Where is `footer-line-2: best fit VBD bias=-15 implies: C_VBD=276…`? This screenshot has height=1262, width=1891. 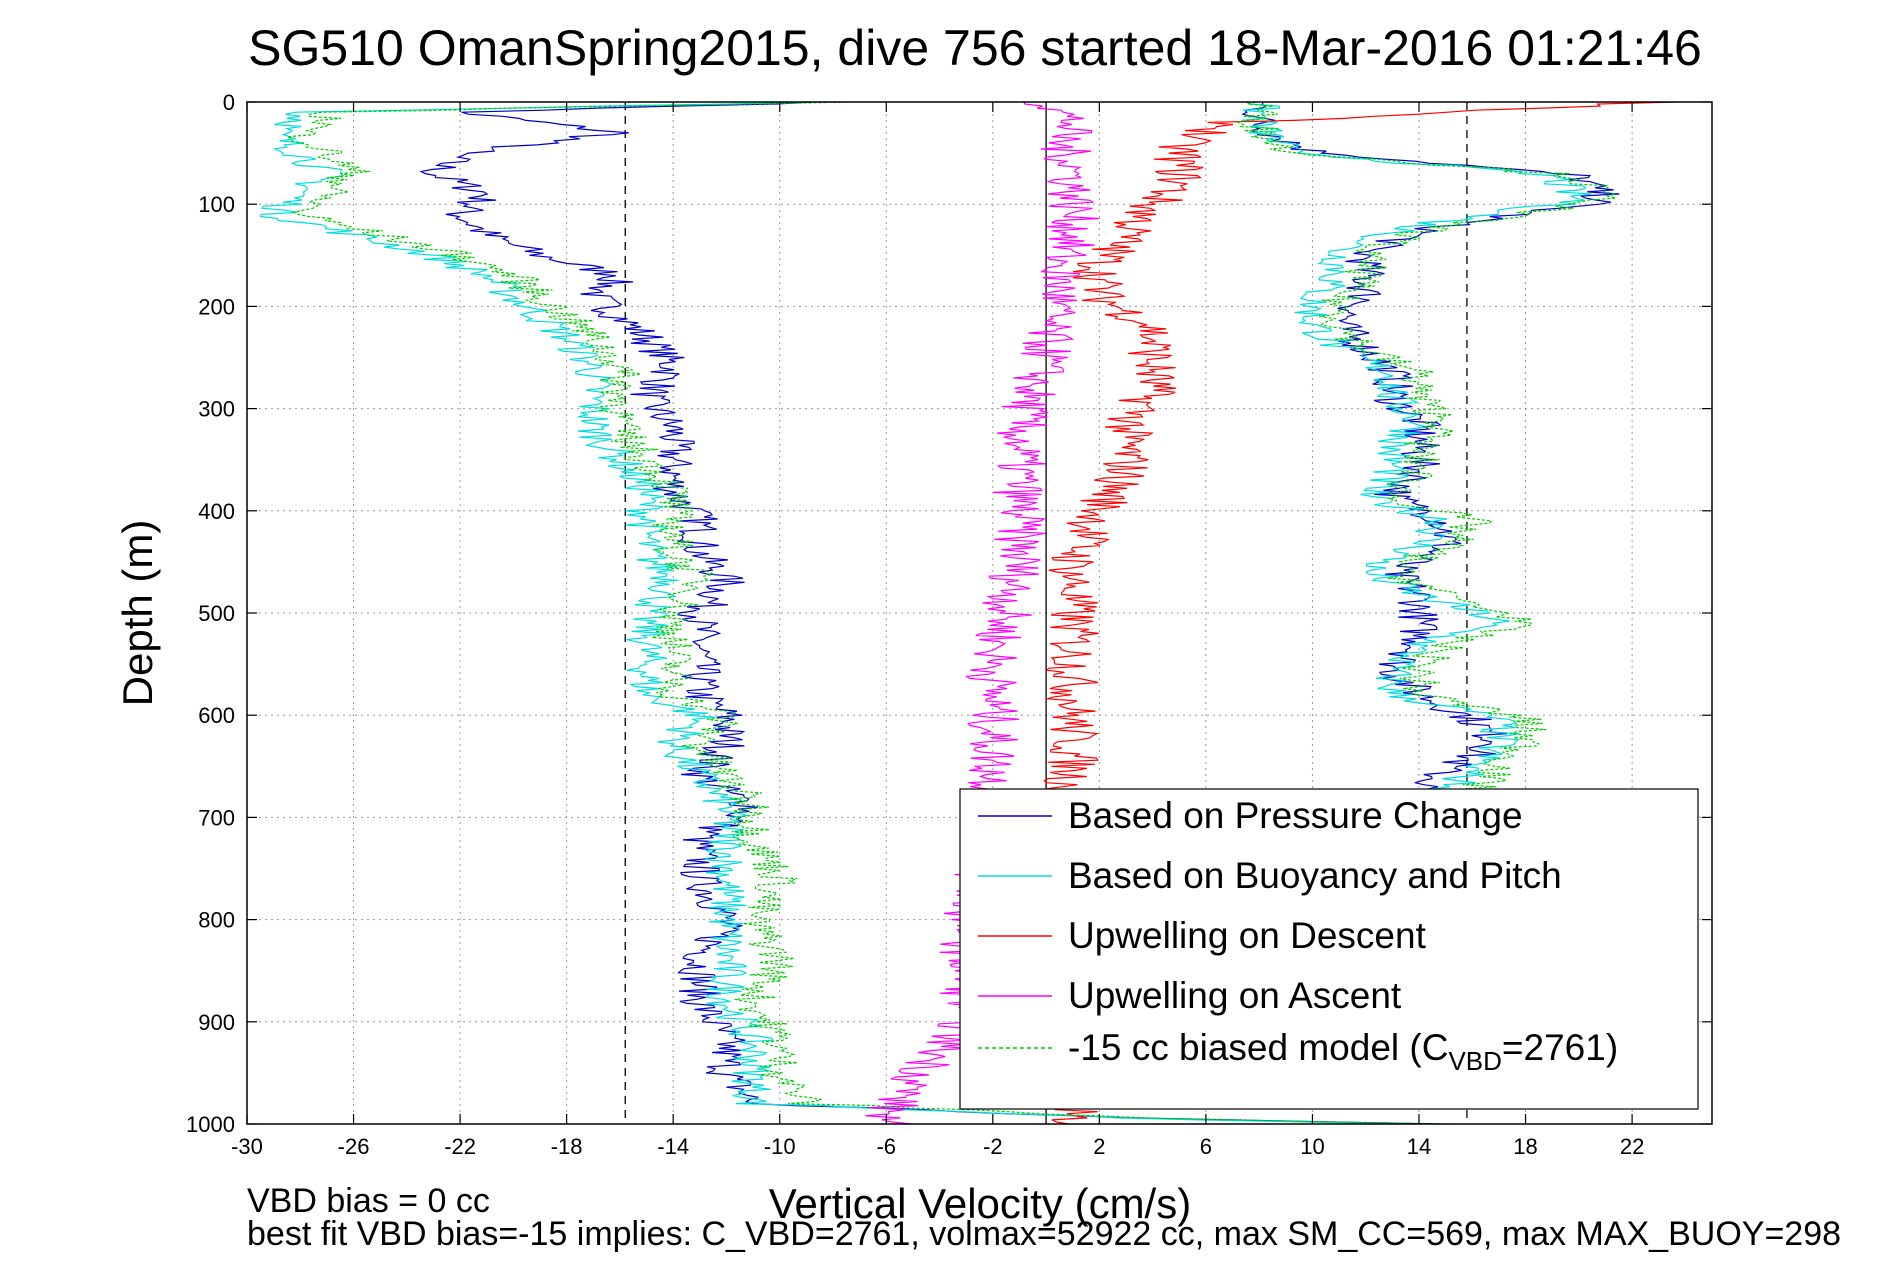 footer-line-2: best fit VBD bias=-15 implies: C_VBD=276… is located at coordinates (1044, 1234).